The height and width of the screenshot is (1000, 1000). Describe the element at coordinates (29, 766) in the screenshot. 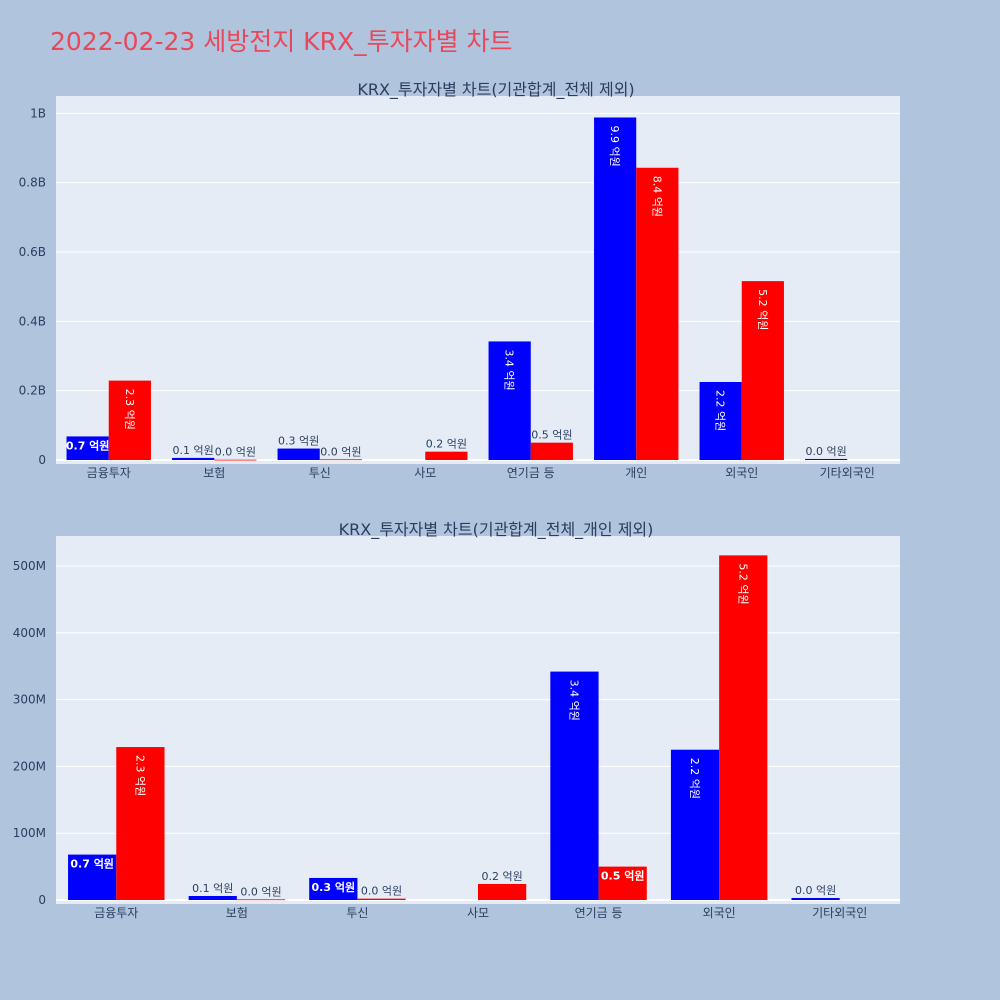

I see `y-tick-label: 200M` at that location.